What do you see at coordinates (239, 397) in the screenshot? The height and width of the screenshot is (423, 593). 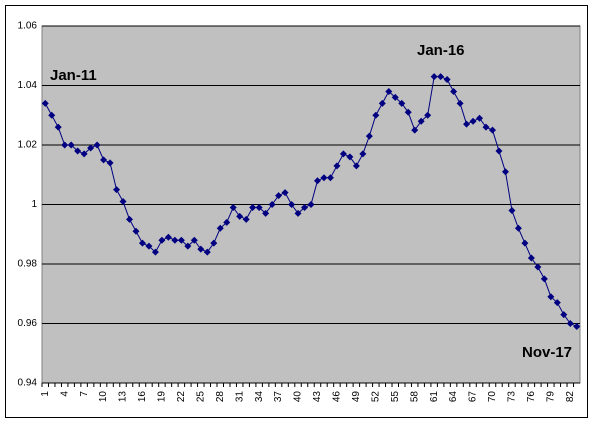 I see `x-tick-label: 31` at bounding box center [239, 397].